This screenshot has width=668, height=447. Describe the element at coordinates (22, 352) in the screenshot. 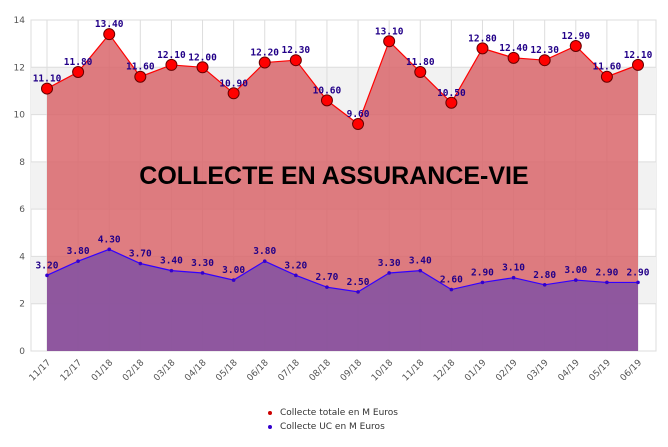

I see `y-tick-label: 0` at that location.